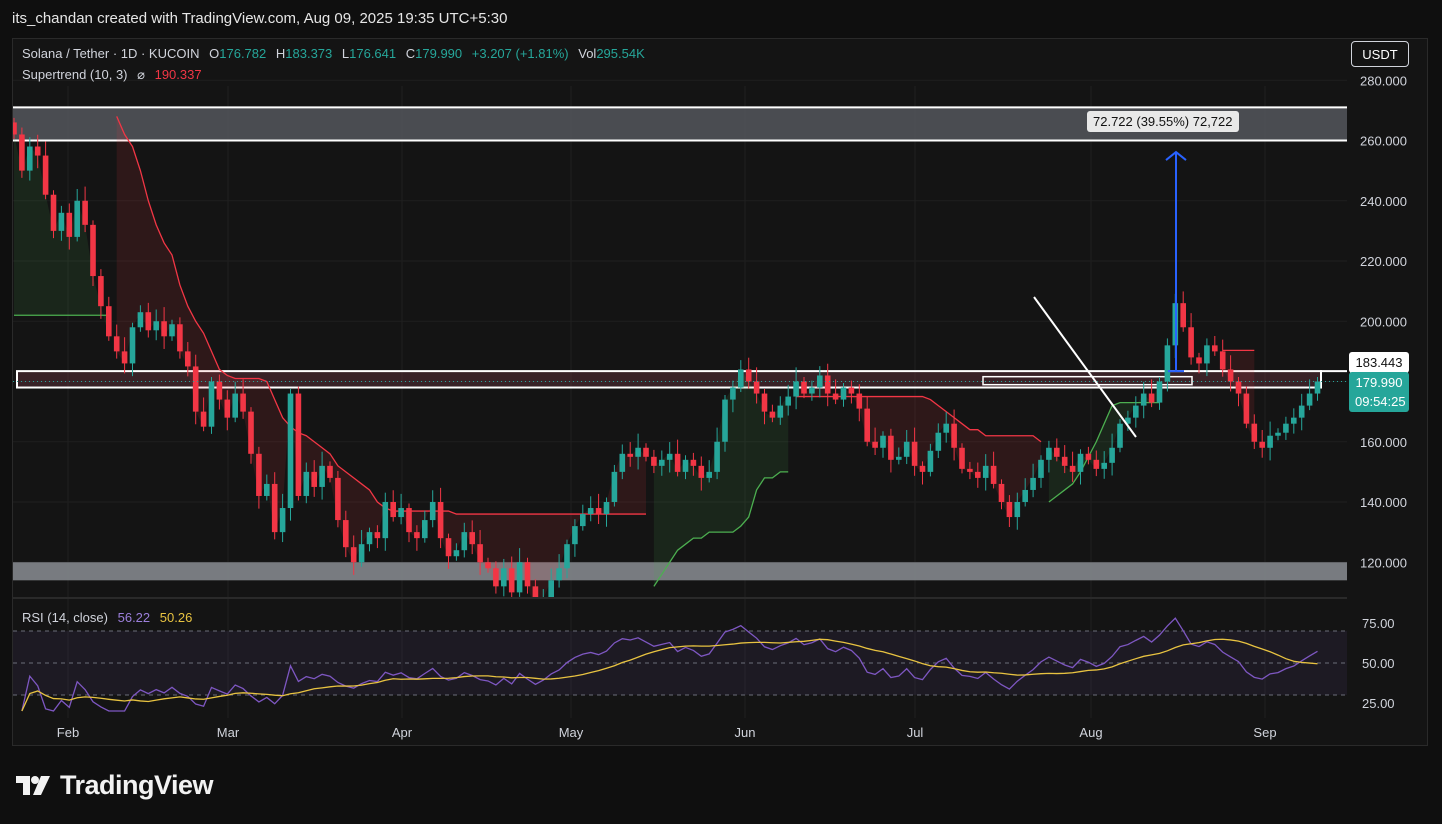  Describe the element at coordinates (721, 529) in the screenshot. I see `supertrend-segment-up` at that location.